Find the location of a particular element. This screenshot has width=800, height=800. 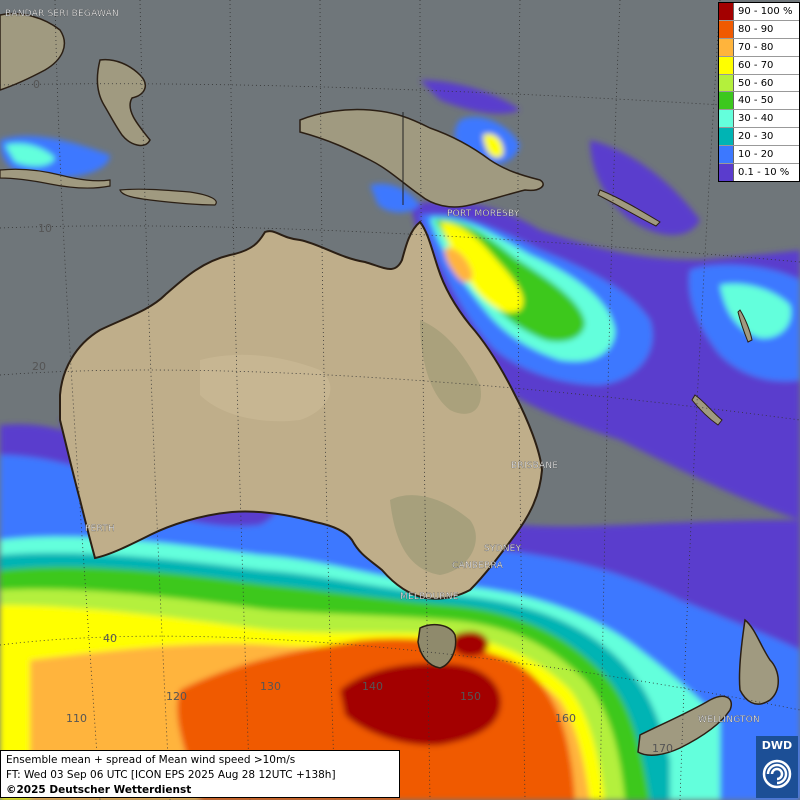

legend-label: 40 - 50 is located at coordinates (756, 101).